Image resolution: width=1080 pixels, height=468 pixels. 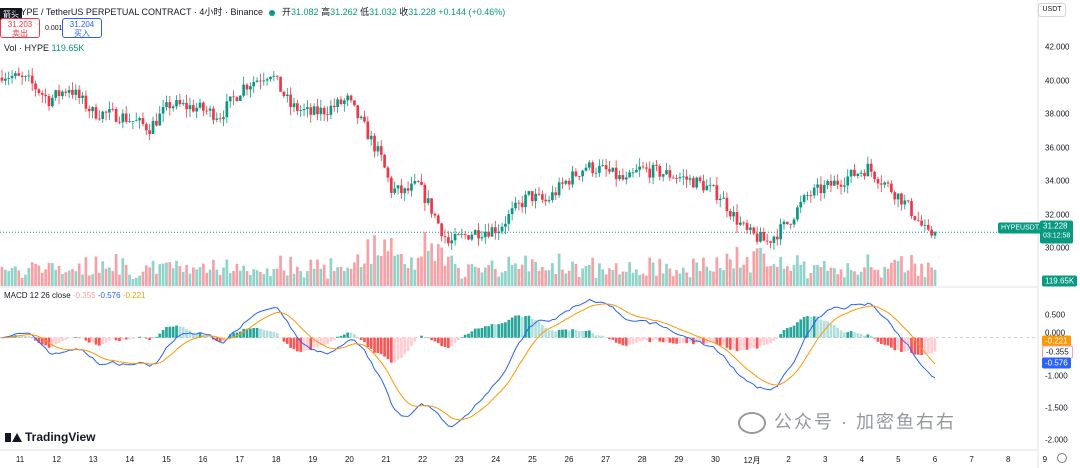 What do you see at coordinates (11, 14) in the screenshot?
I see `arrow-tag: 箭头` at bounding box center [11, 14].